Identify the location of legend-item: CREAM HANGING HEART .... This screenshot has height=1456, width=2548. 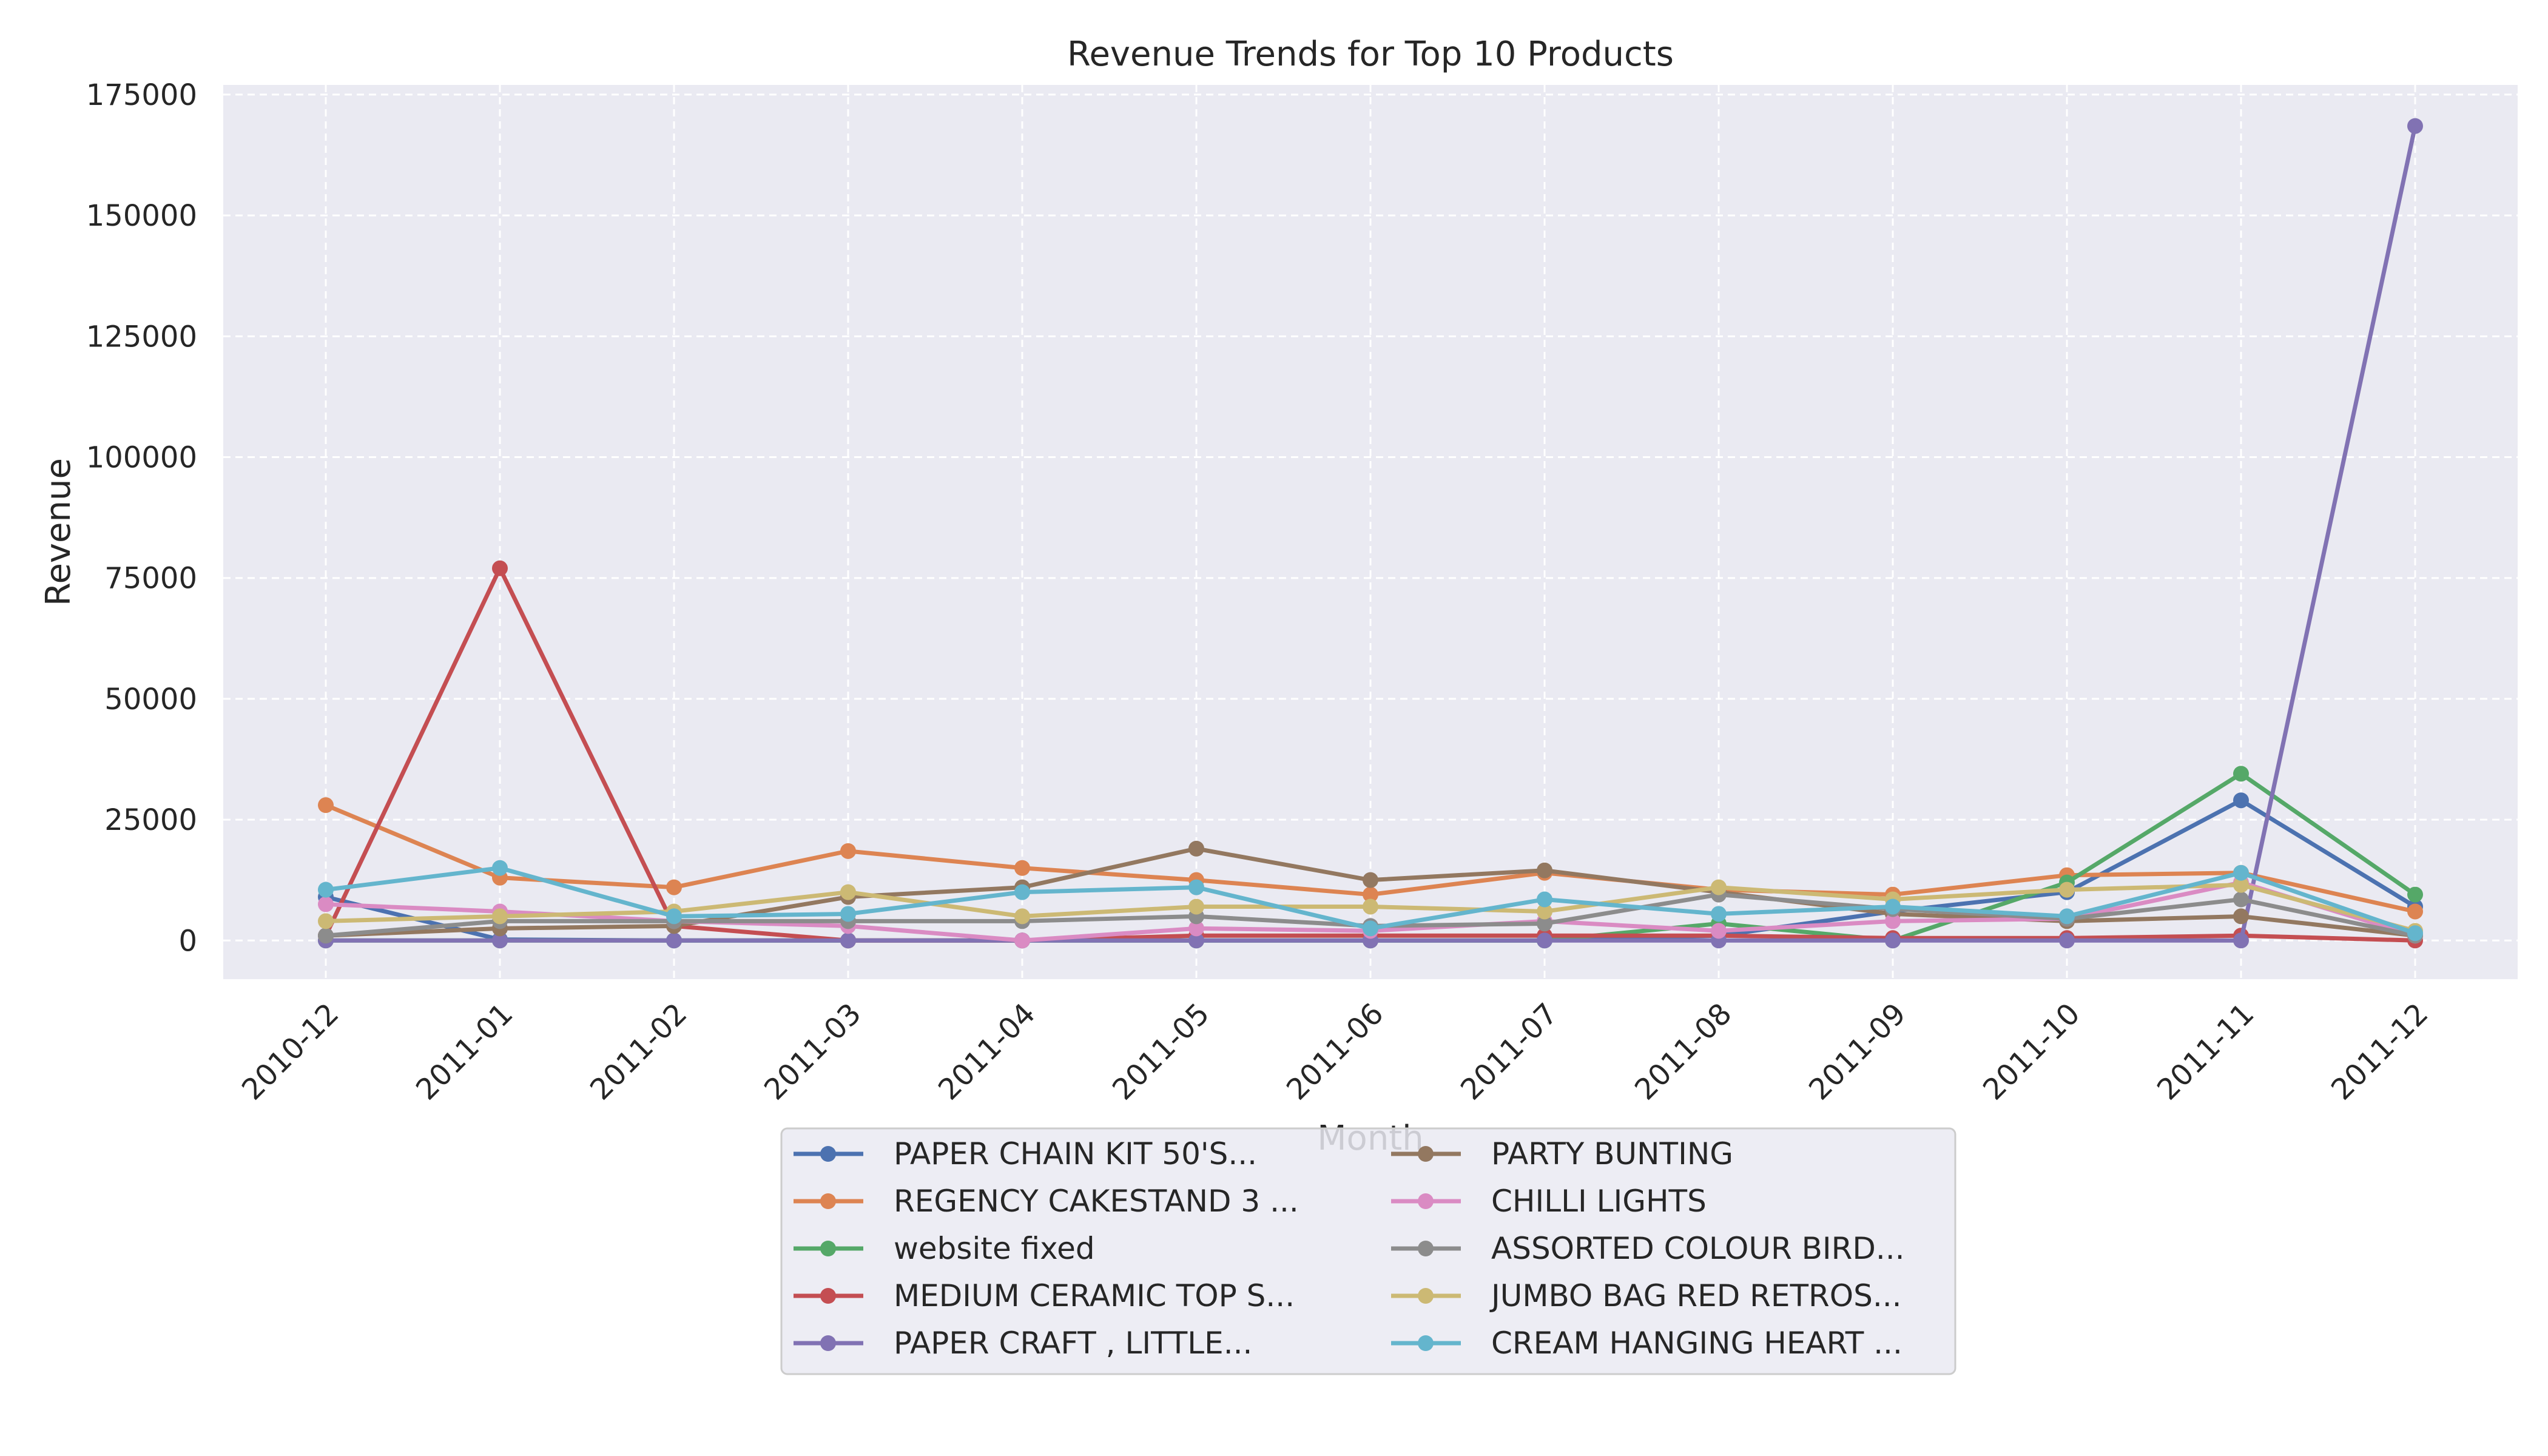
(1647, 1343).